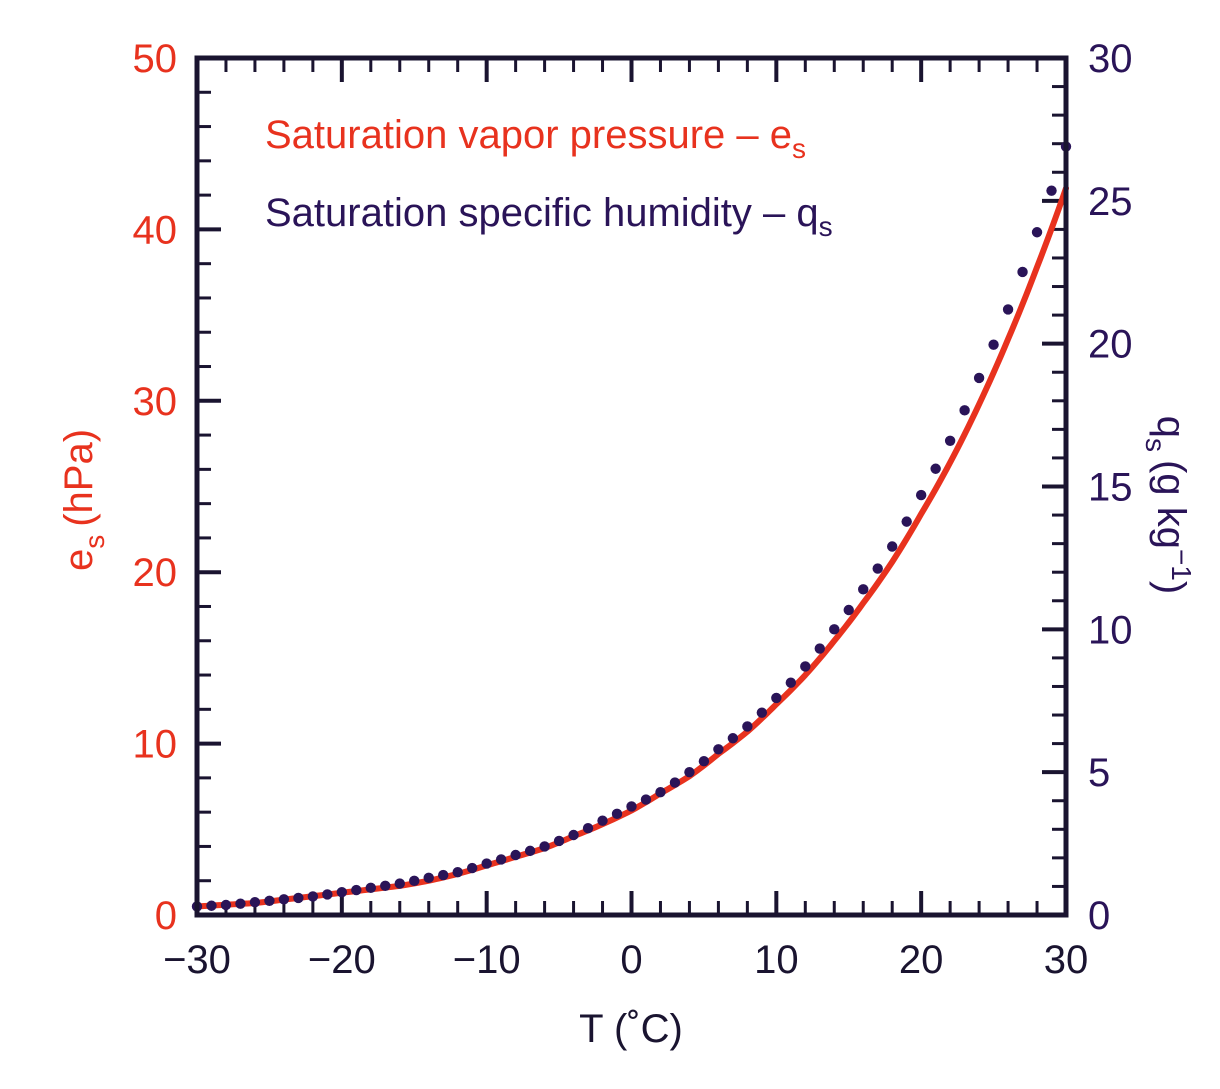 This screenshot has height=1089, width=1220. Describe the element at coordinates (826, 226) in the screenshot. I see `legend-entry-qs-sub: s` at that location.